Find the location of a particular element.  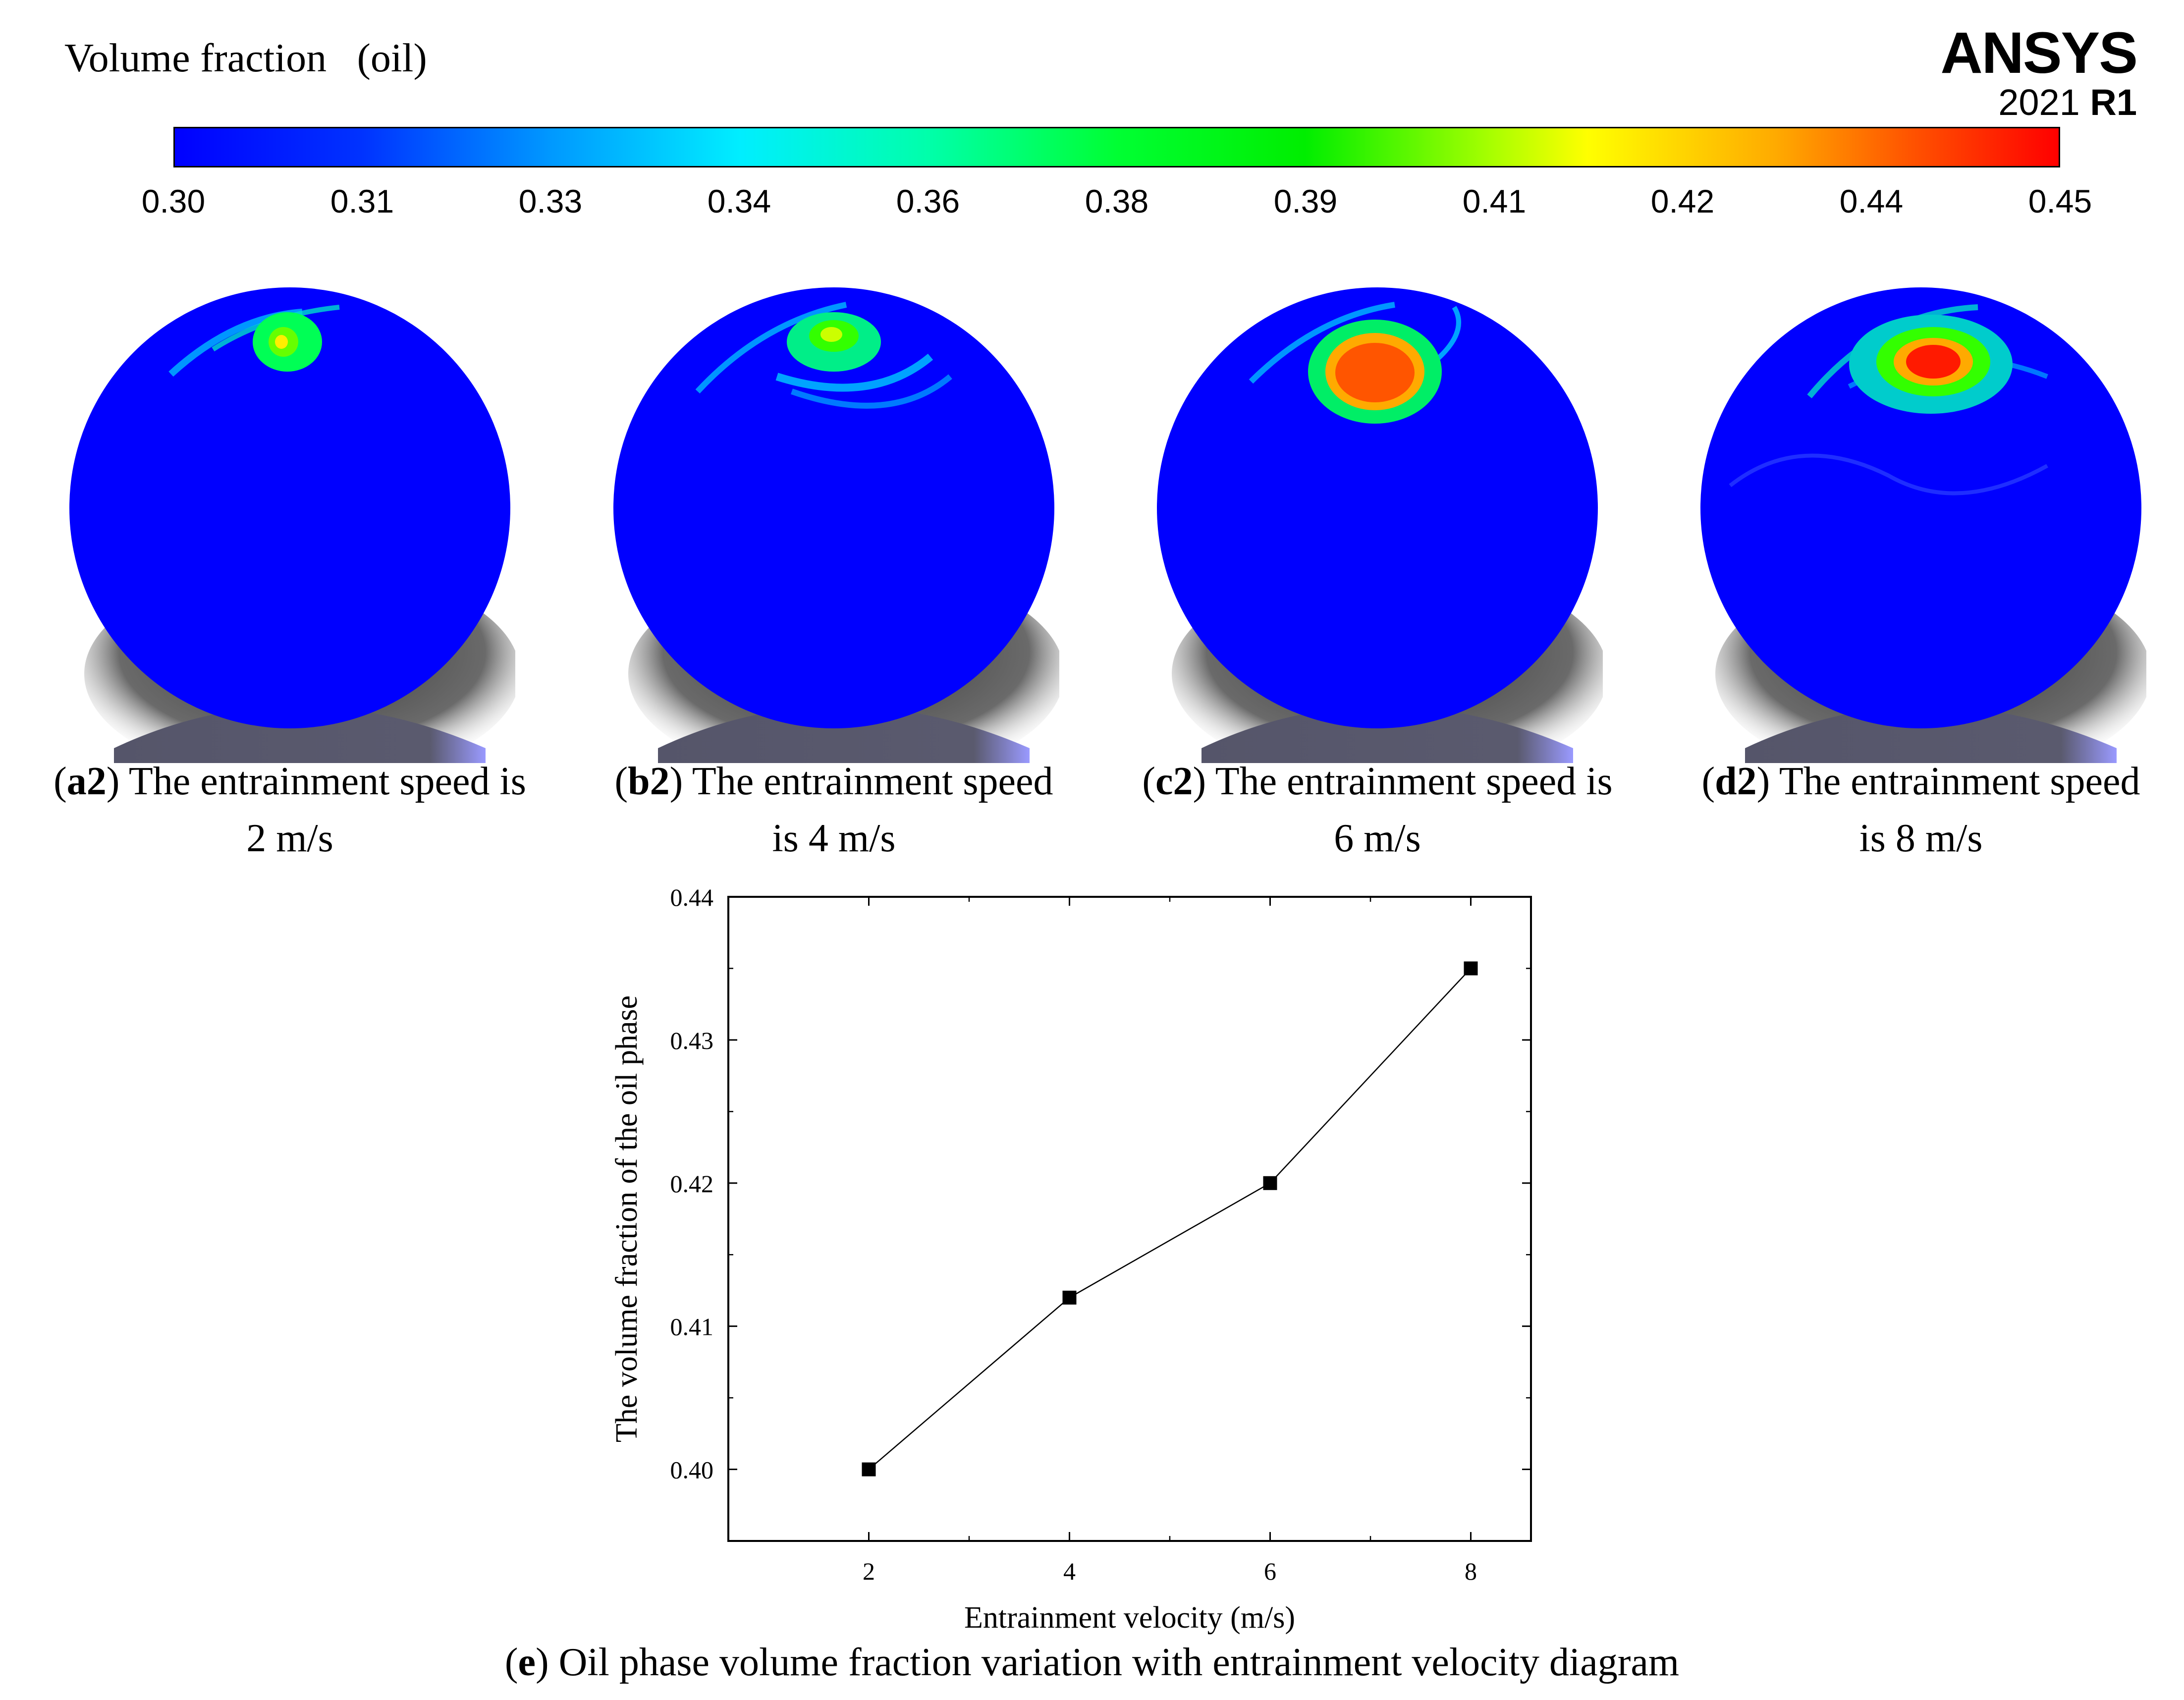

y-axis-label: The volume fraction of the oil phase is located at coordinates (627, 1218).